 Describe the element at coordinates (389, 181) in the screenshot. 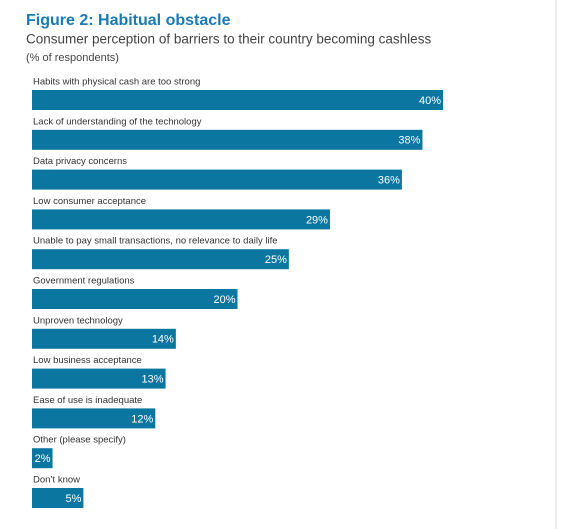

I see `value-label: 36%` at that location.